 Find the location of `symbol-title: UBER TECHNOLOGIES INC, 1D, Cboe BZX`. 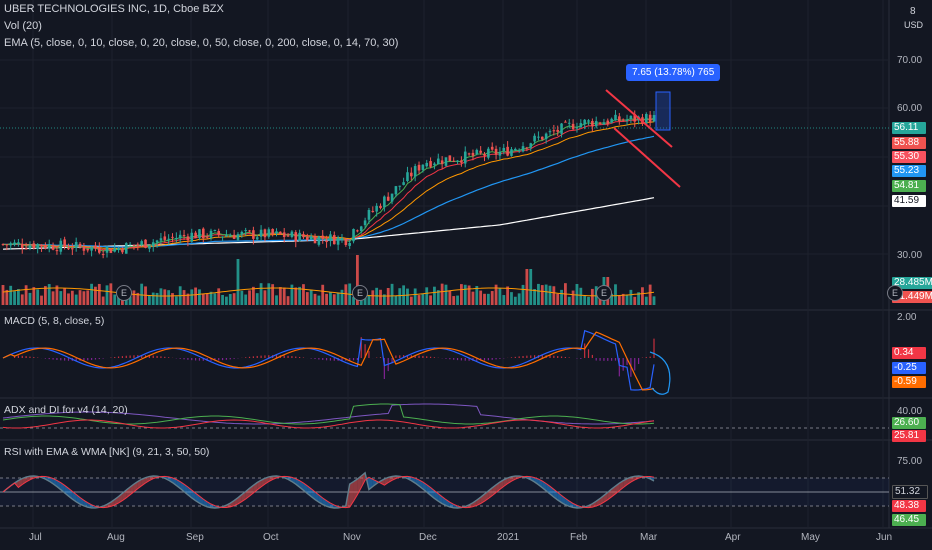

symbol-title: UBER TECHNOLOGIES INC, 1D, Cboe BZX is located at coordinates (114, 9).